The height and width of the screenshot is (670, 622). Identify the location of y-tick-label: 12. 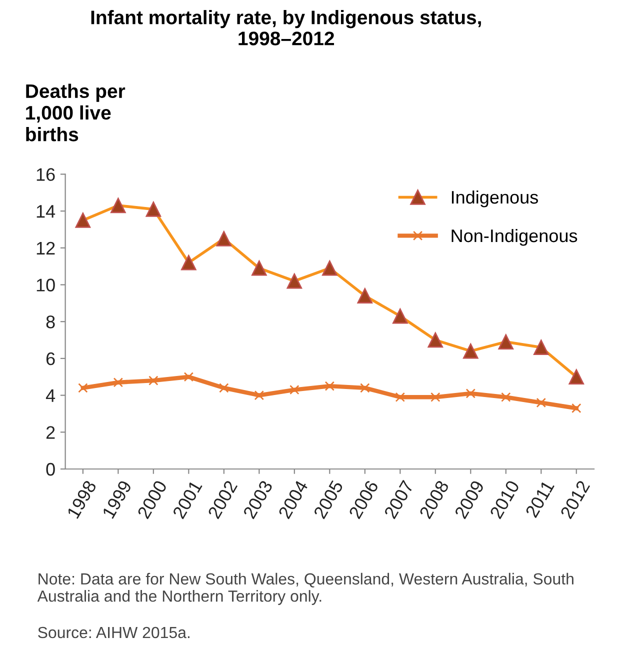
(45, 248).